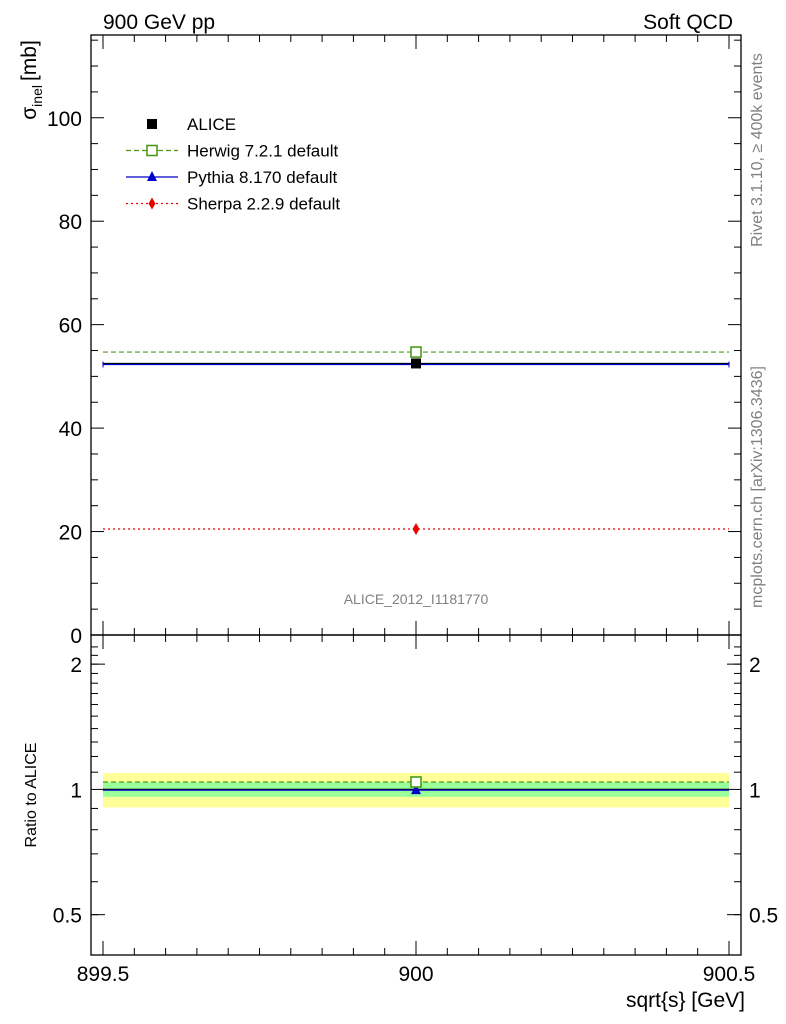  I want to click on mcplots-label: mcplots.cern.ch [arXiv:1306.3436], so click(757, 487).